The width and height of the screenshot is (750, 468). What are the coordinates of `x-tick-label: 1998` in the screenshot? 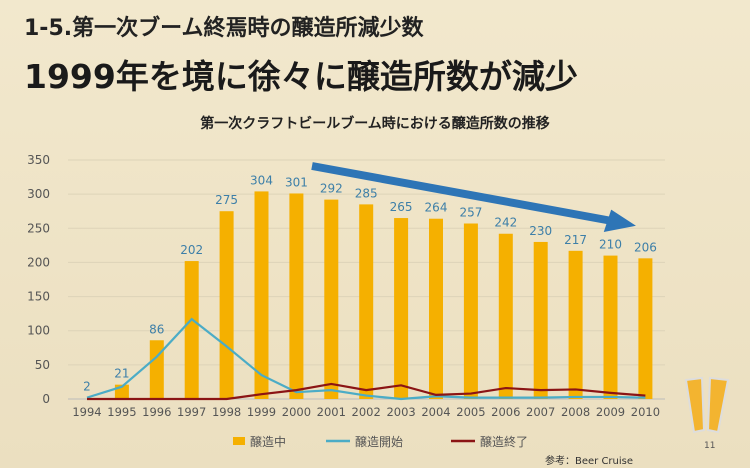 It's located at (226, 412).